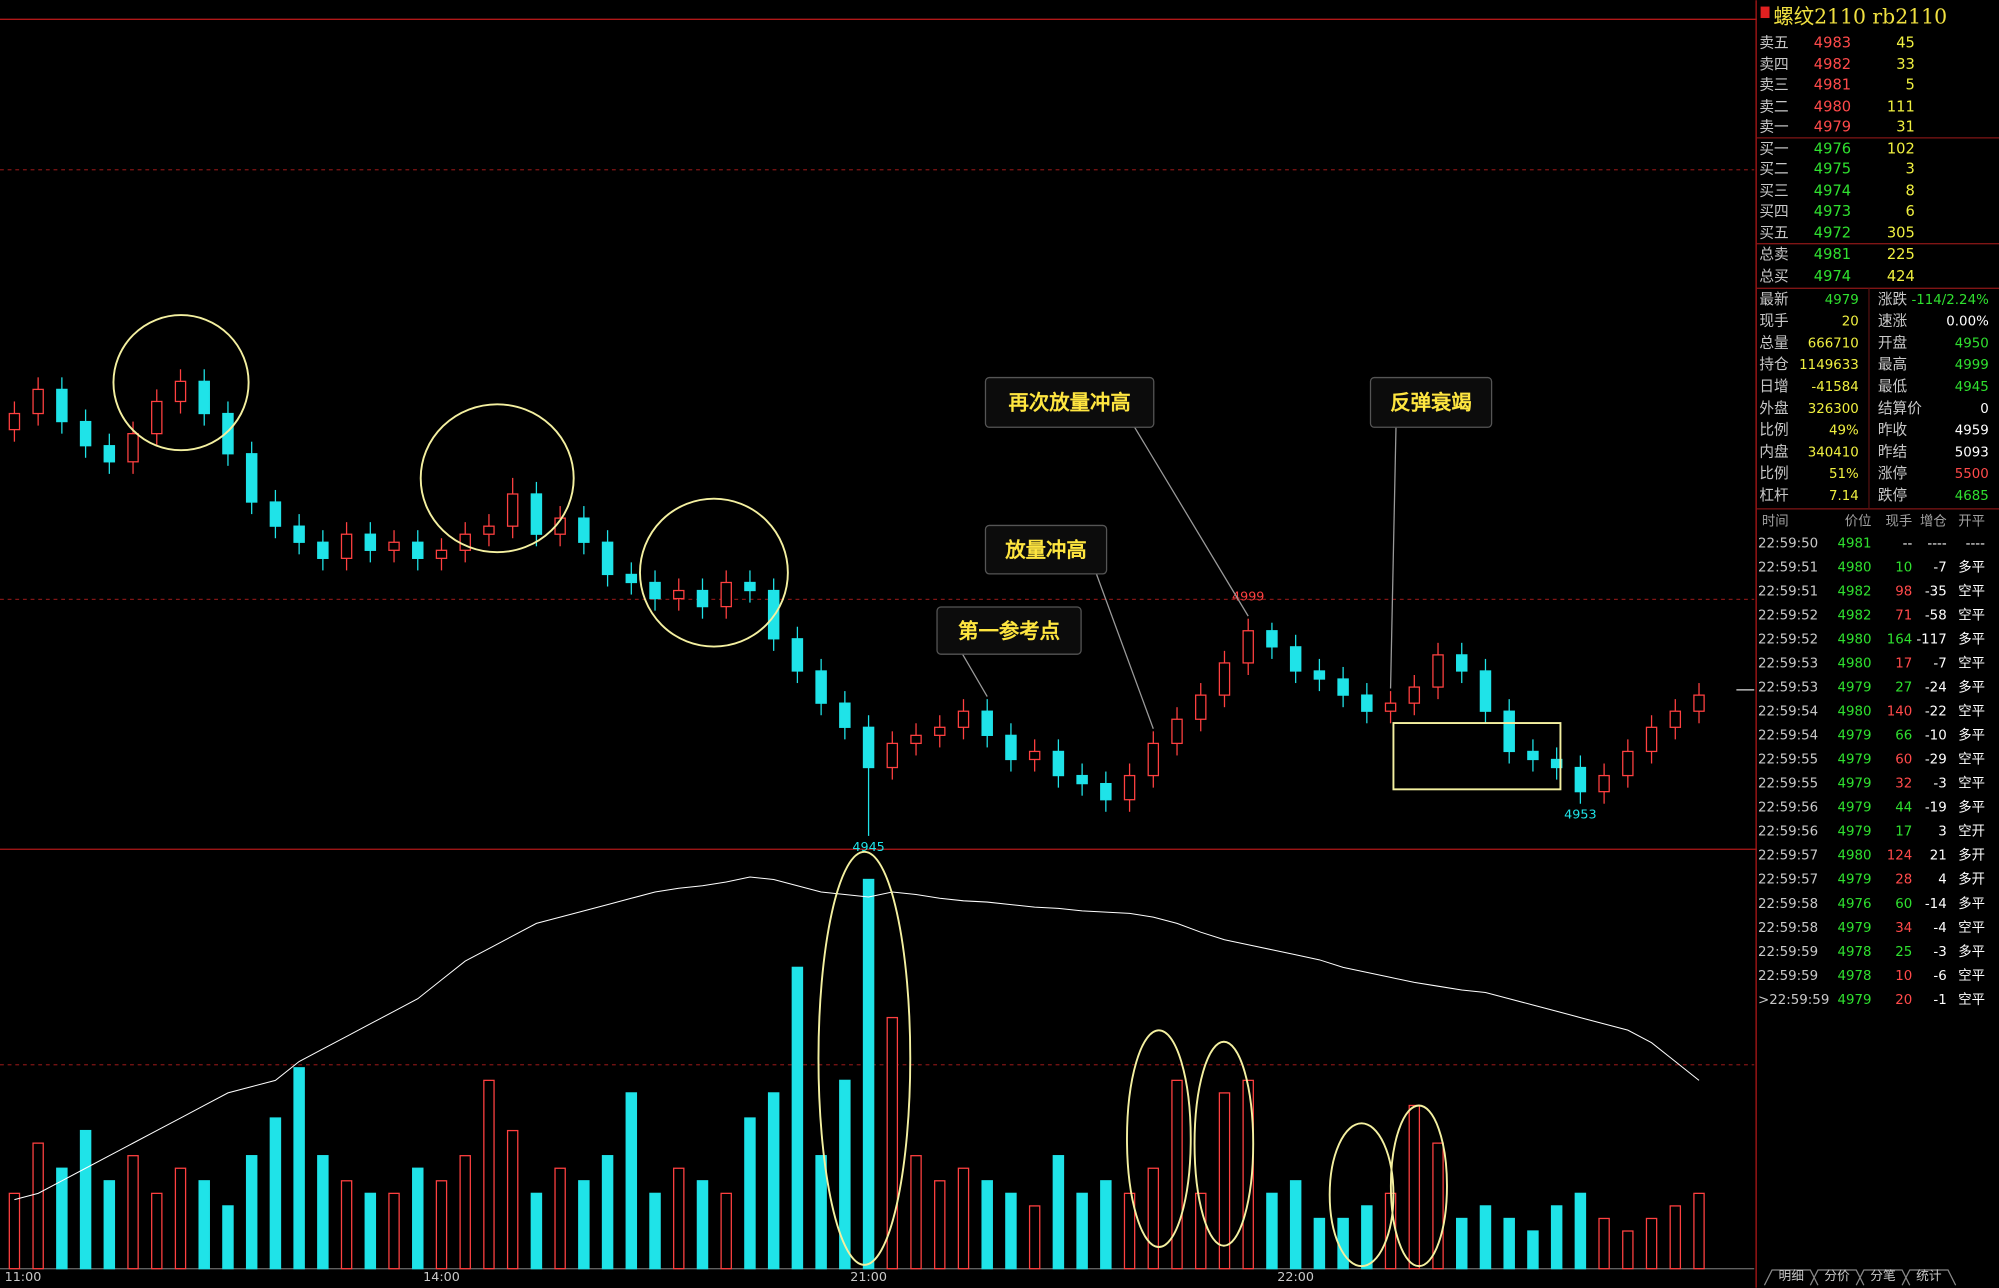  I want to click on tick-cell: 164, so click(1900, 639).